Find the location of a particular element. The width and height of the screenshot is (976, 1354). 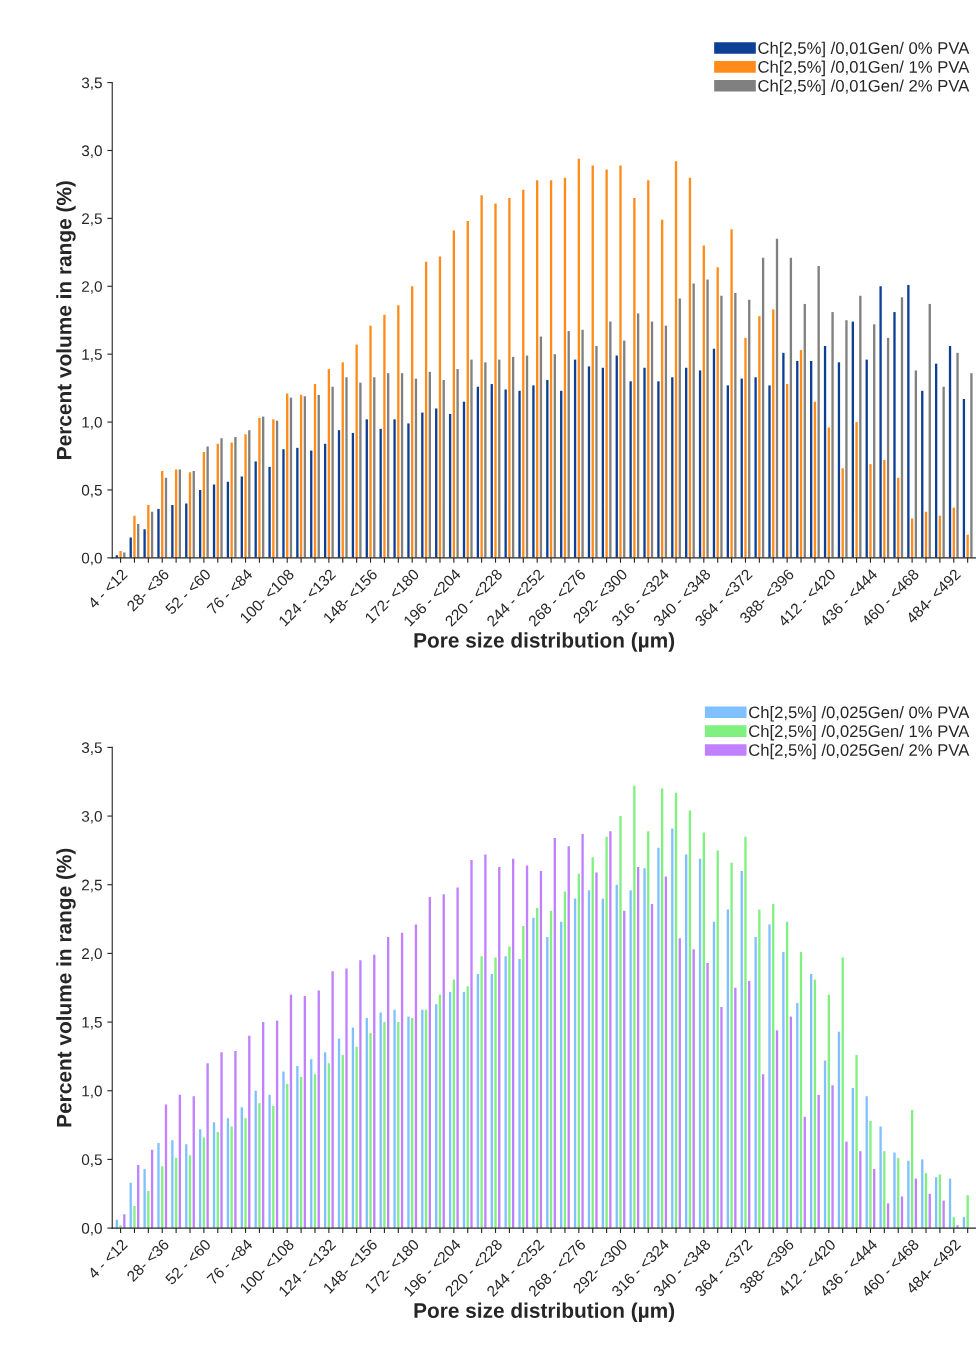

y-tick-label: 2,5 is located at coordinates (92, 886).